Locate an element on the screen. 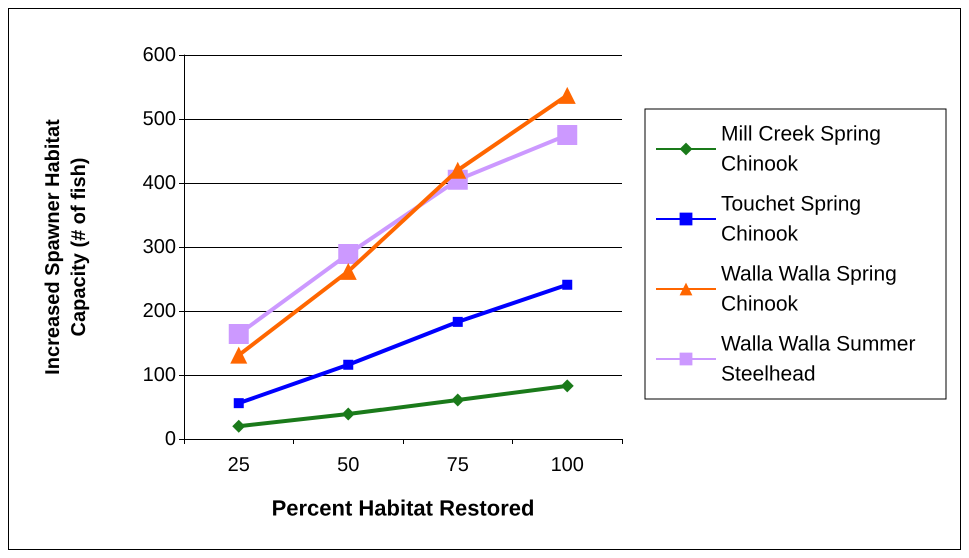 Image resolution: width=969 pixels, height=558 pixels. x-axis-title: Percent Habitat Restored is located at coordinates (403, 508).